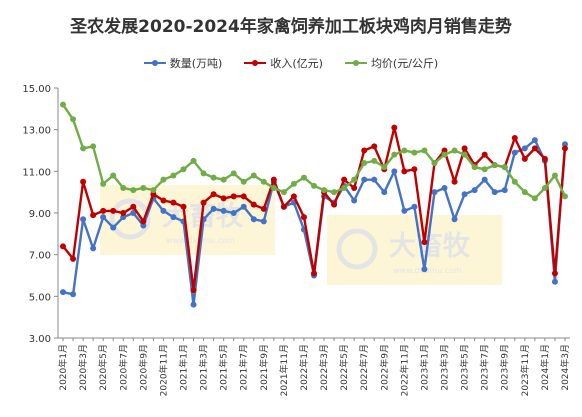  Describe the element at coordinates (355, 63) in the screenshot. I see `legend-swatch-avg-price` at that location.